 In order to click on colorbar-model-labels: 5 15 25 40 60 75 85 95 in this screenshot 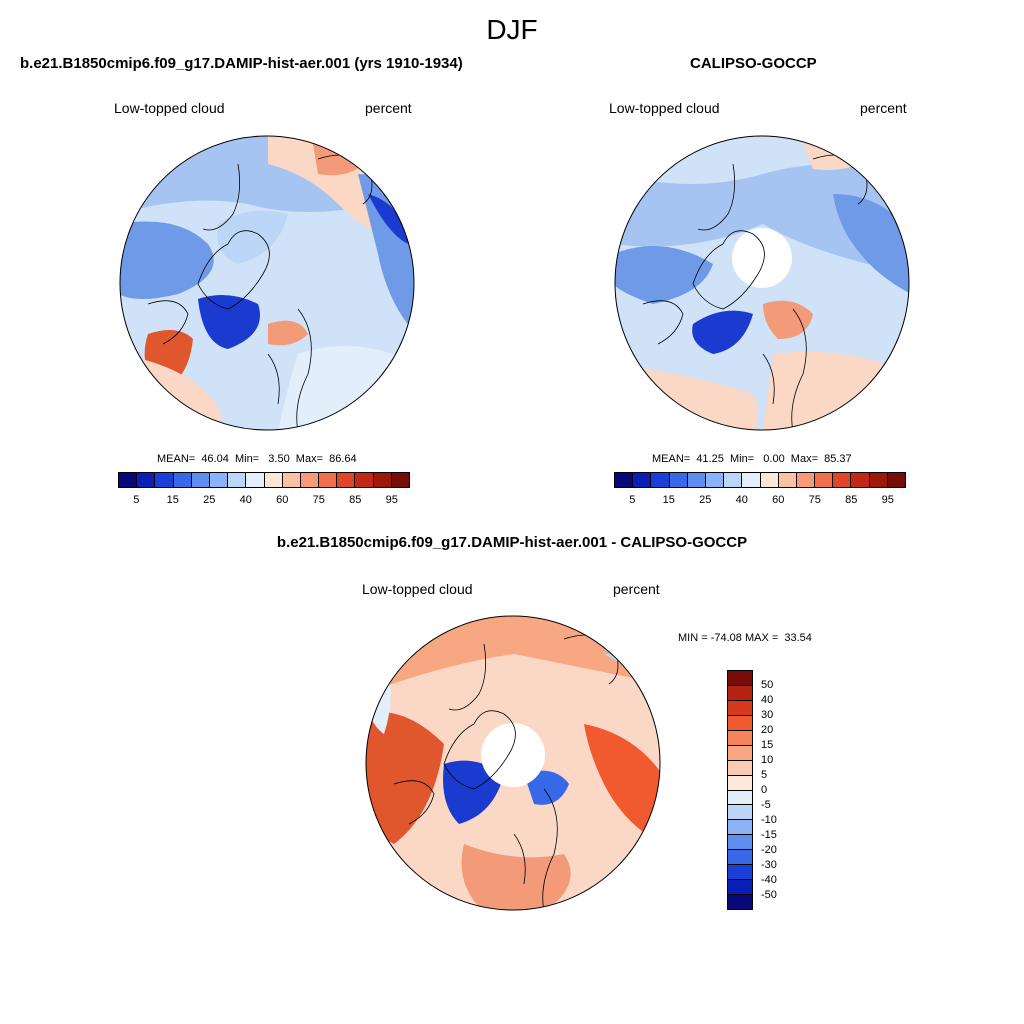, I will do `click(264, 501)`.